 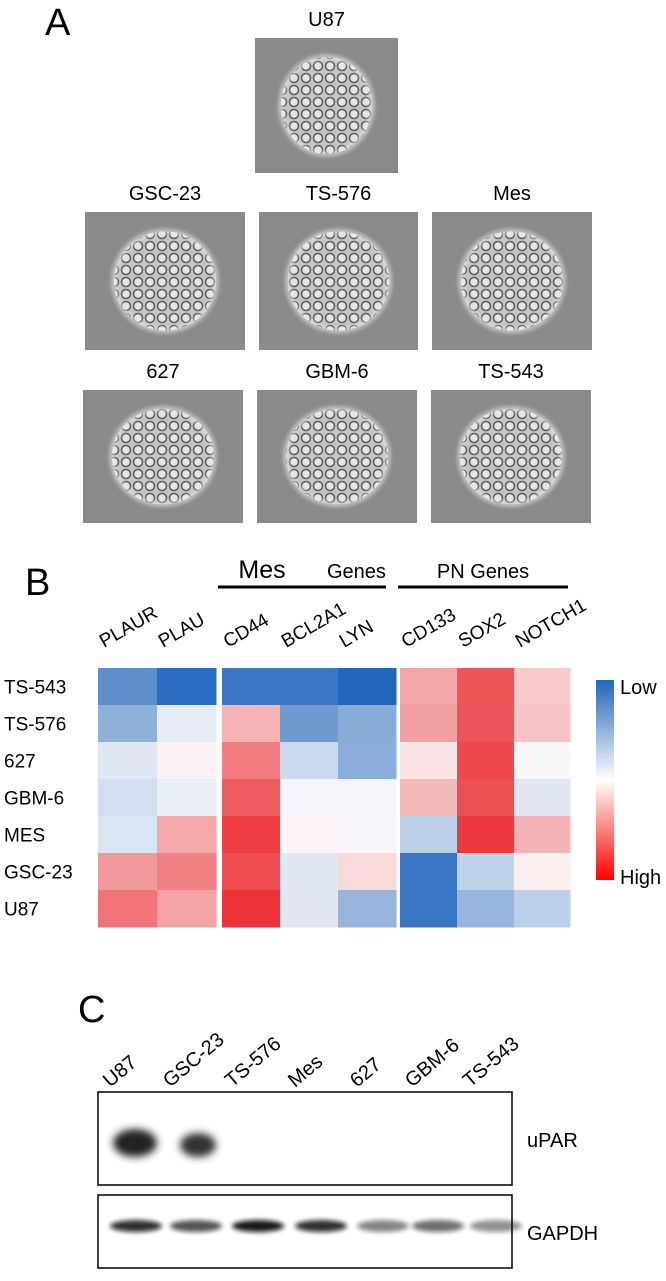 I want to click on lane-label: TS-543, so click(x=491, y=1062).